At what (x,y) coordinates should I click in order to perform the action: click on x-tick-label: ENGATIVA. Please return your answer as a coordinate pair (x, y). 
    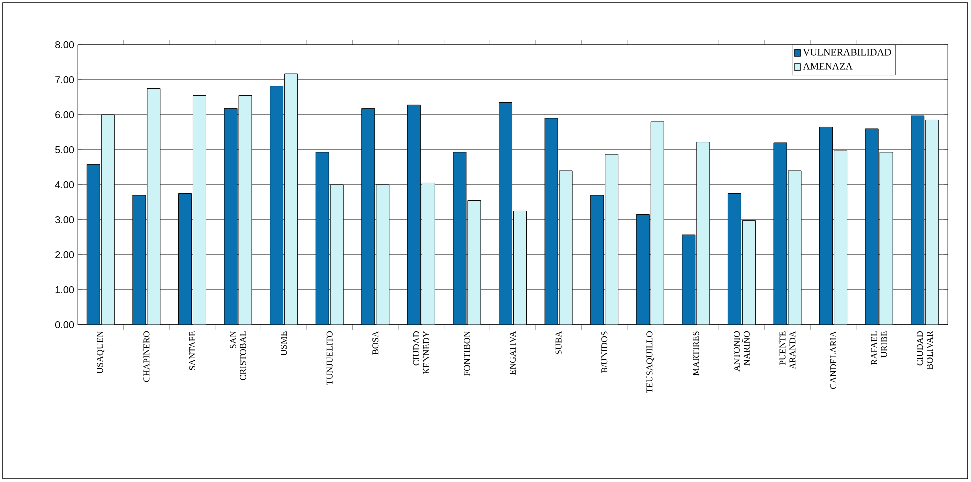
    Looking at the image, I should click on (513, 353).